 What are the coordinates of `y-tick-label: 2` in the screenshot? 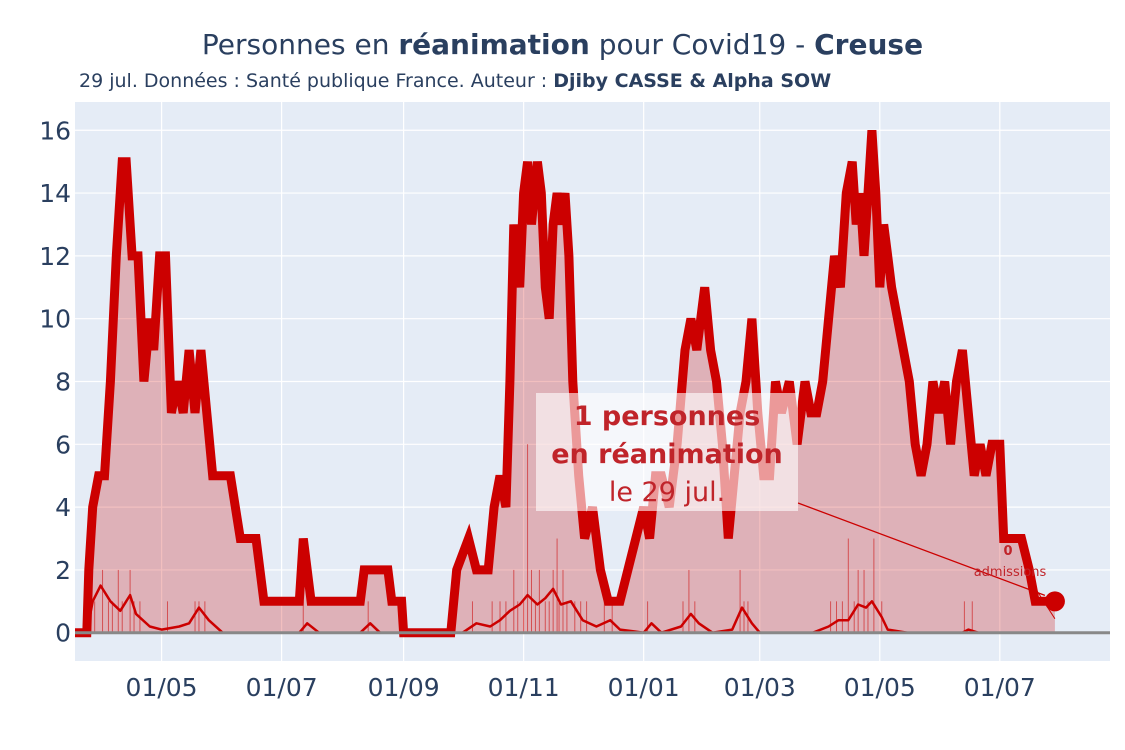 It's located at (63, 570).